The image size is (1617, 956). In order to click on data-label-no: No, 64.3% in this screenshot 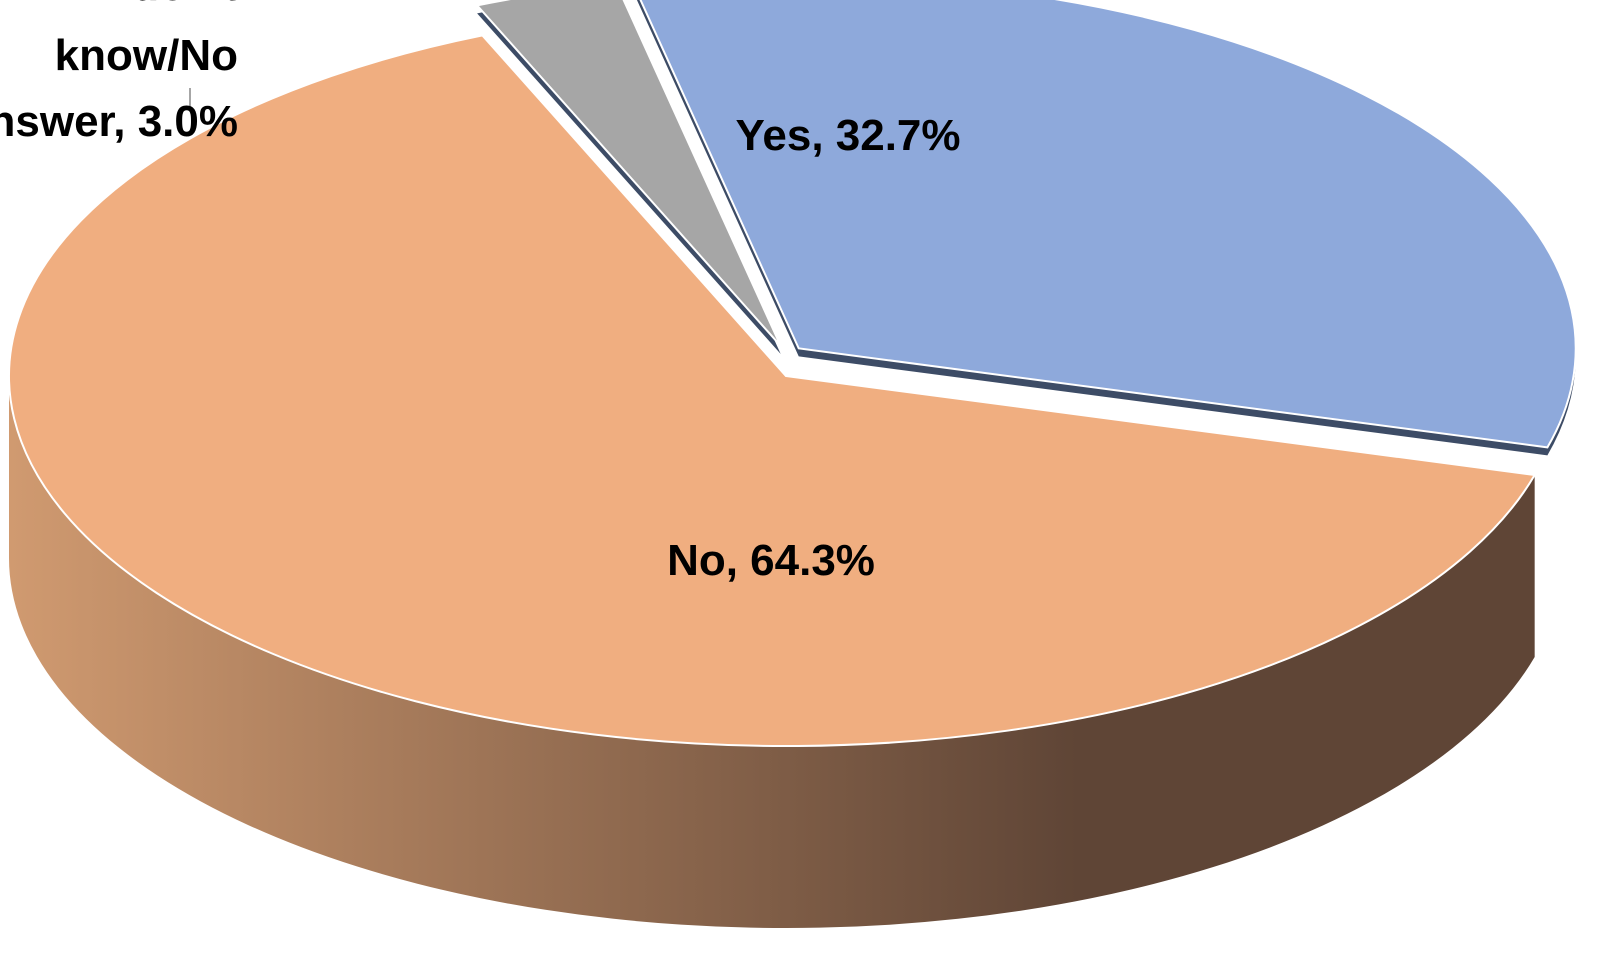, I will do `click(771, 560)`.